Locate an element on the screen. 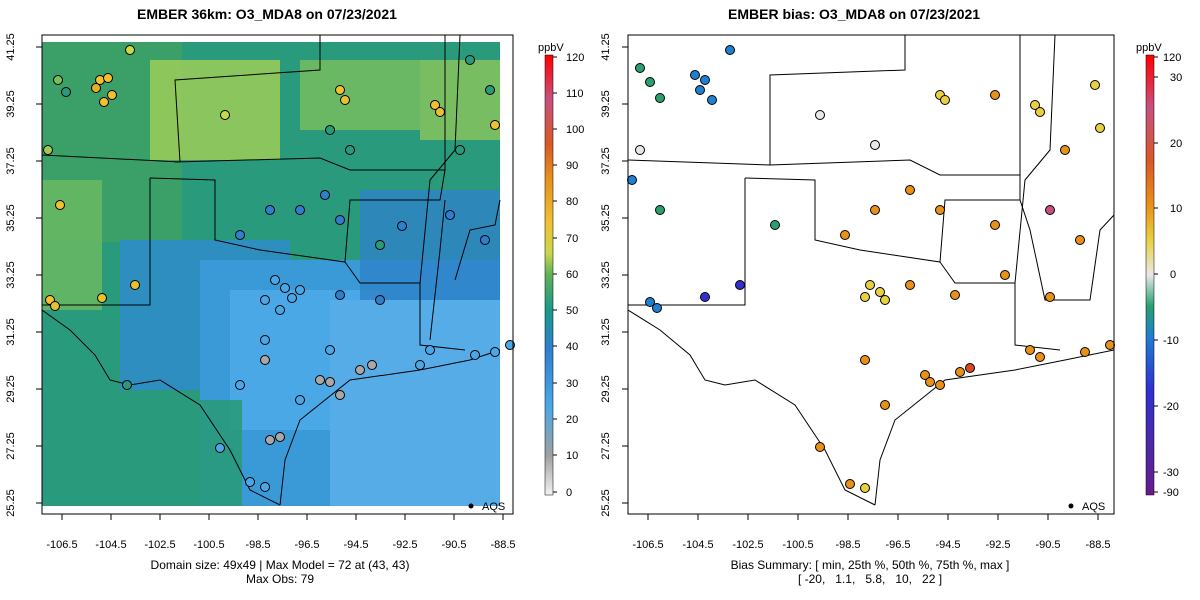  left-colorbar-tick: 100 is located at coordinates (575, 130).